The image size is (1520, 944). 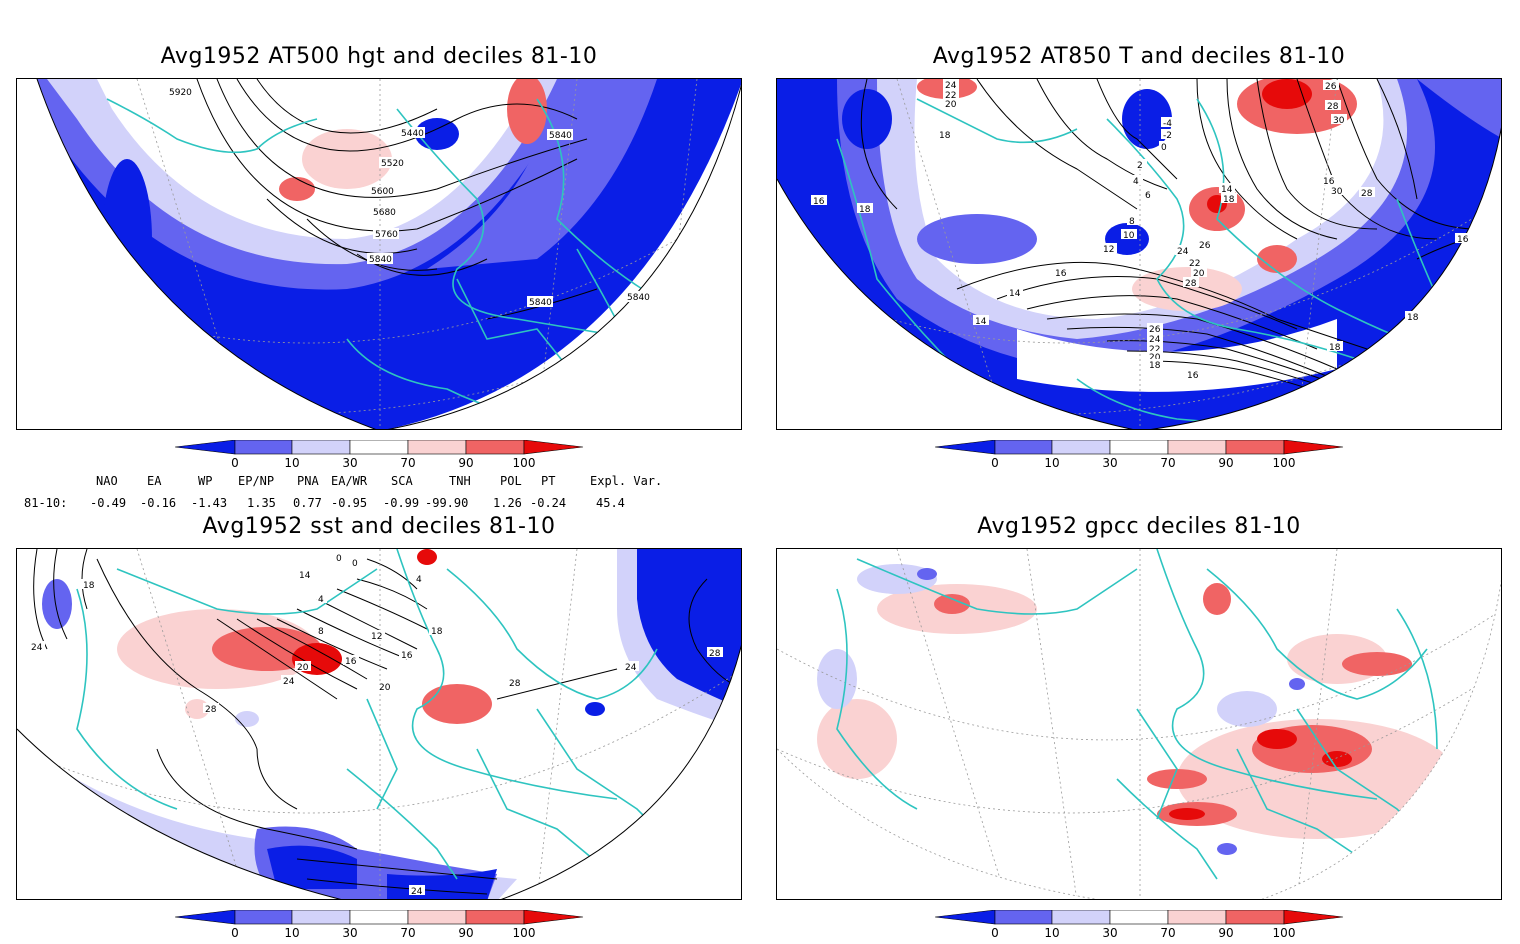 I want to click on index-header-epnp: EP/NP, so click(x=256, y=481).